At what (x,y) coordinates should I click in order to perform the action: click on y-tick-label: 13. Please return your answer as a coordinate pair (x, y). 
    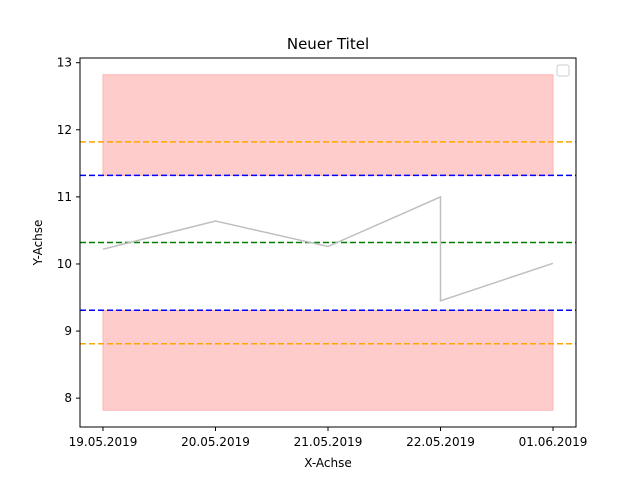
    Looking at the image, I should click on (64, 63).